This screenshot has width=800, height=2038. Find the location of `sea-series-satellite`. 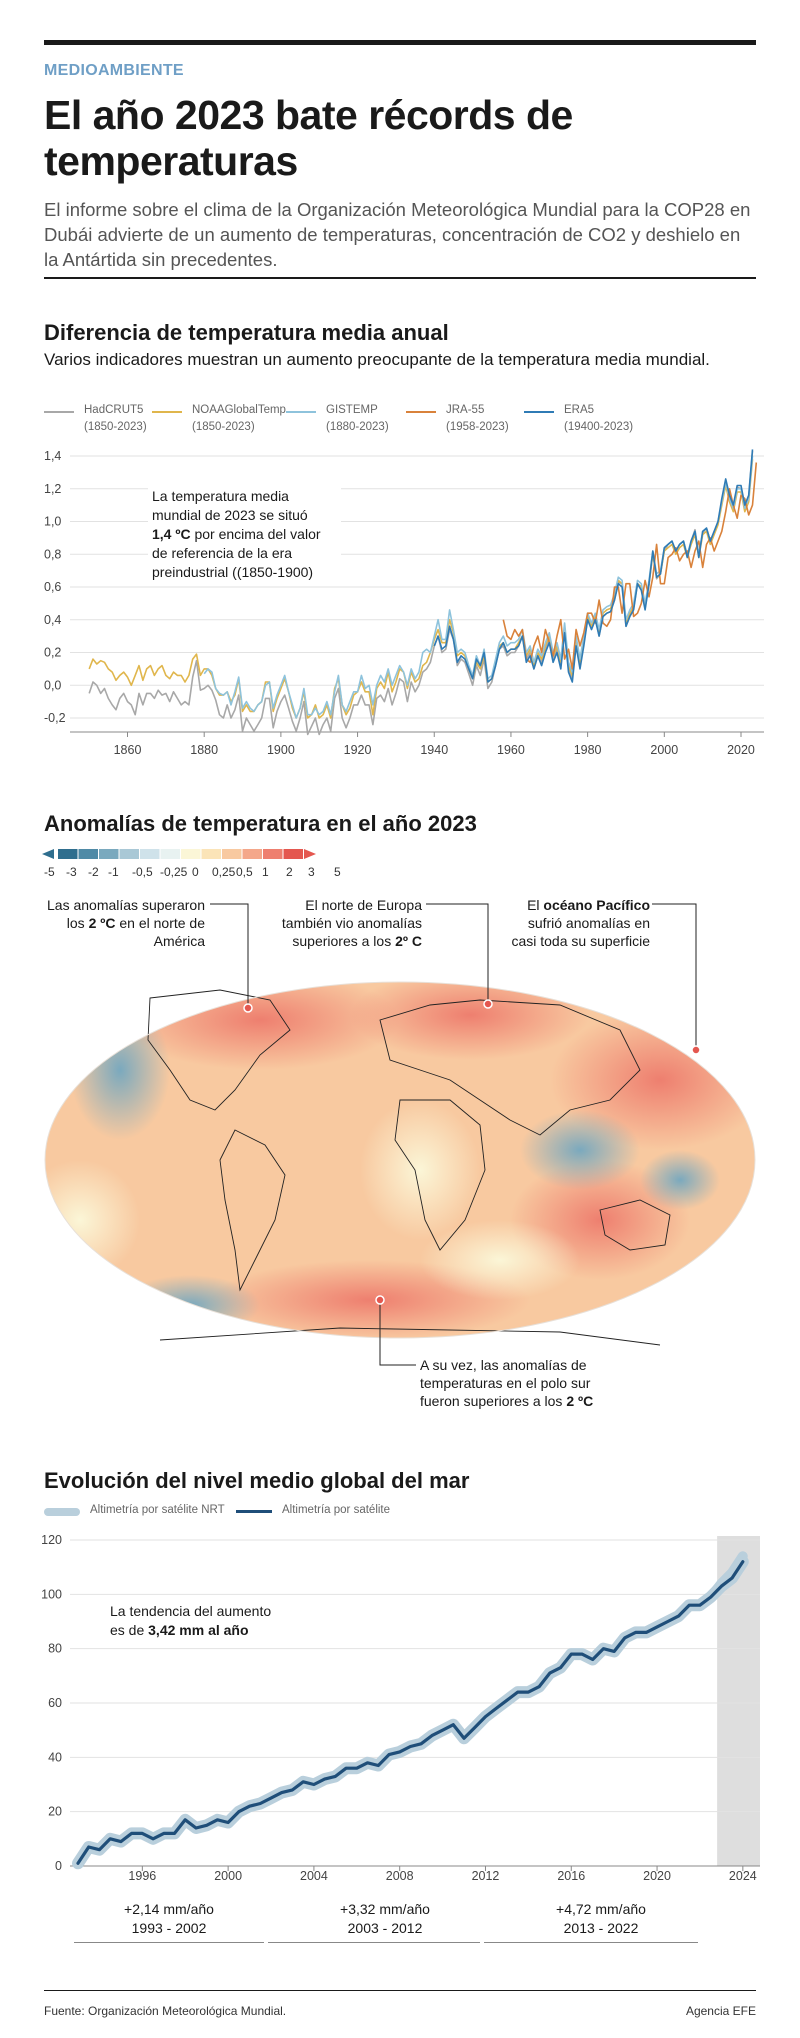

sea-series-satellite is located at coordinates (410, 1712).